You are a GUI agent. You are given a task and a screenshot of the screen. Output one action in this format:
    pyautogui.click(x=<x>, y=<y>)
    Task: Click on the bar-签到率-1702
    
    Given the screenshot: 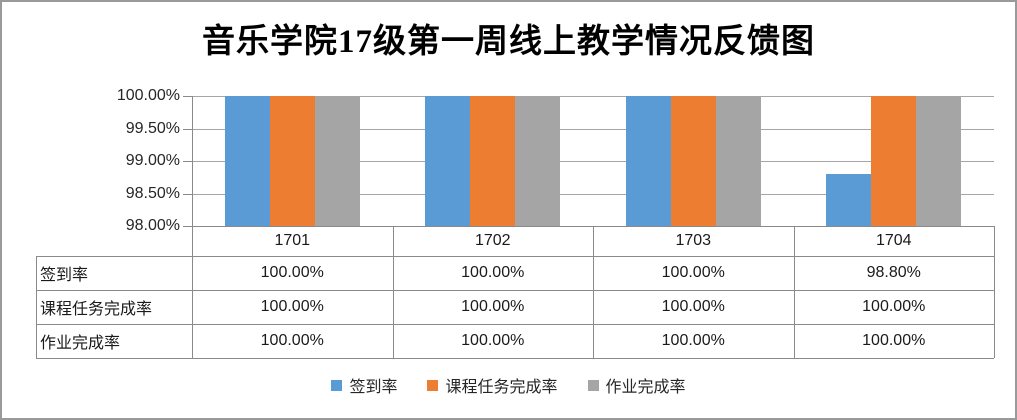 What is the action you would take?
    pyautogui.click(x=448, y=161)
    